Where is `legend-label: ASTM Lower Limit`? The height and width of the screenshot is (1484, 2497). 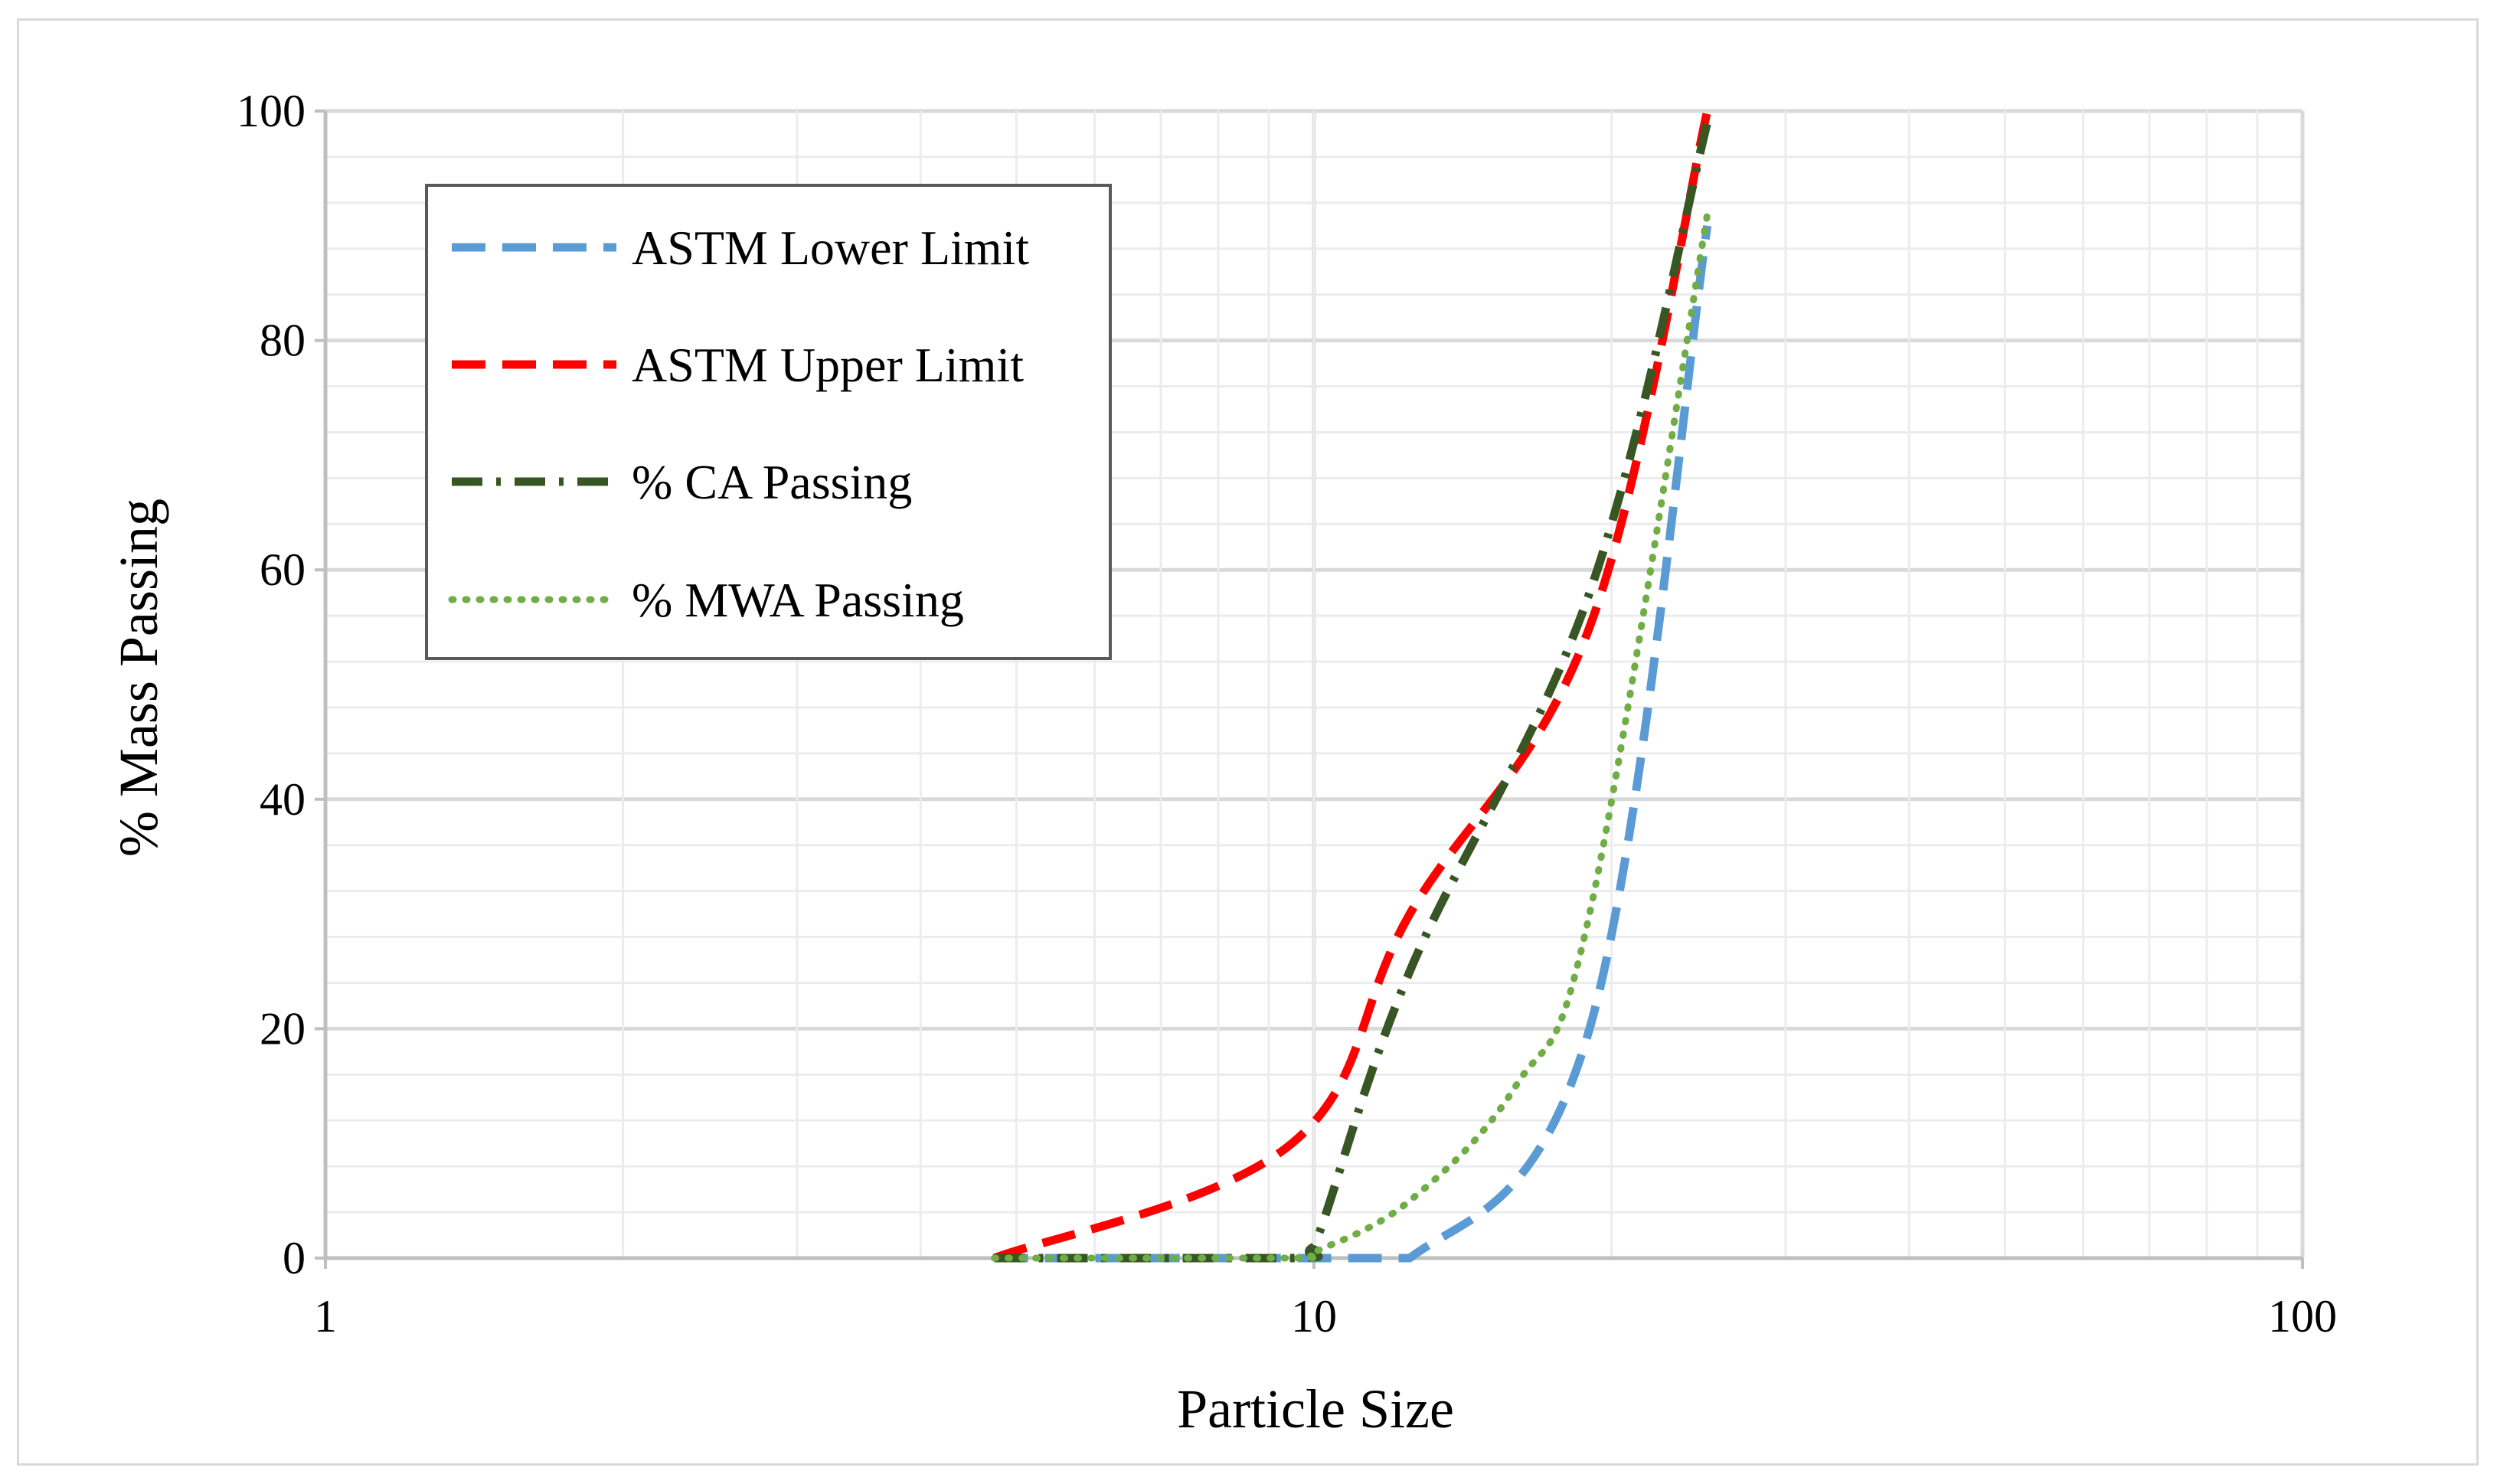 legend-label: ASTM Lower Limit is located at coordinates (830, 248).